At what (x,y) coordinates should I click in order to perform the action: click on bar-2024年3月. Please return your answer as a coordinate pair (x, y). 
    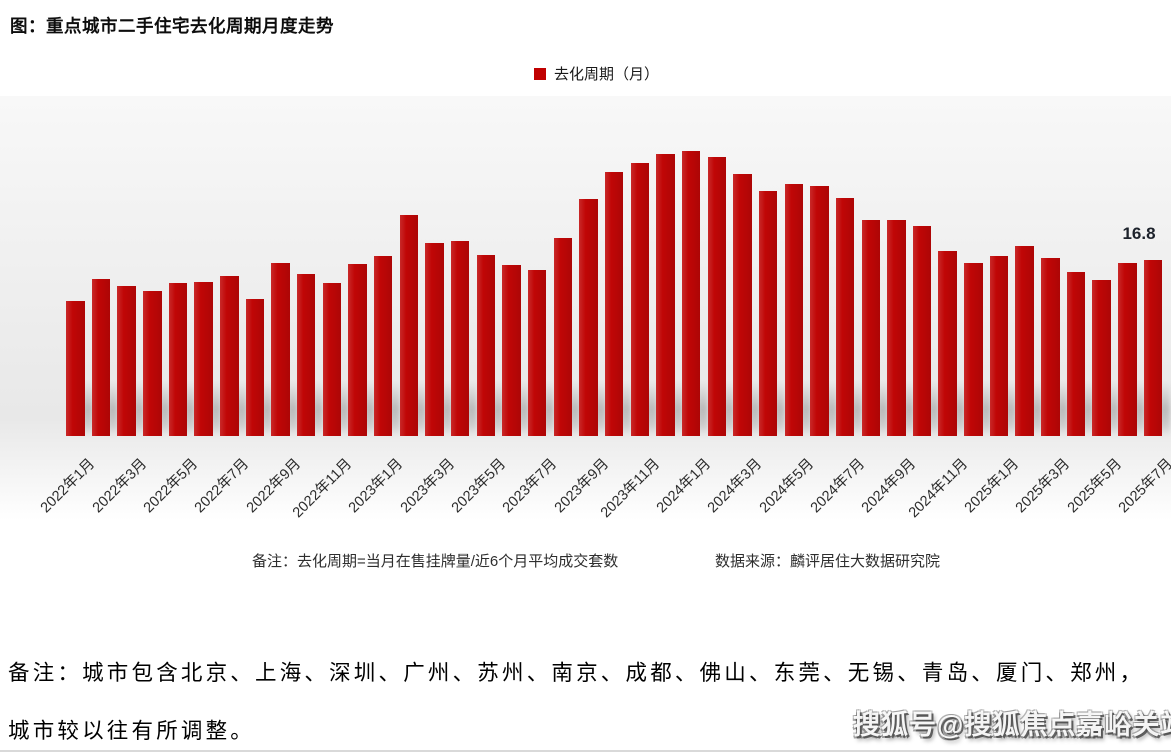
    Looking at the image, I should click on (742, 305).